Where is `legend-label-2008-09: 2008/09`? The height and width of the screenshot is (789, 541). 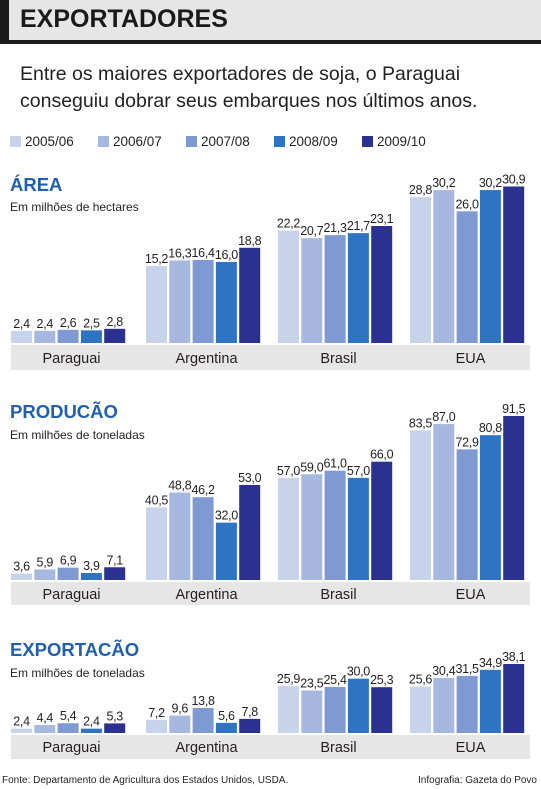
legend-label-2008-09: 2008/09 is located at coordinates (313, 141).